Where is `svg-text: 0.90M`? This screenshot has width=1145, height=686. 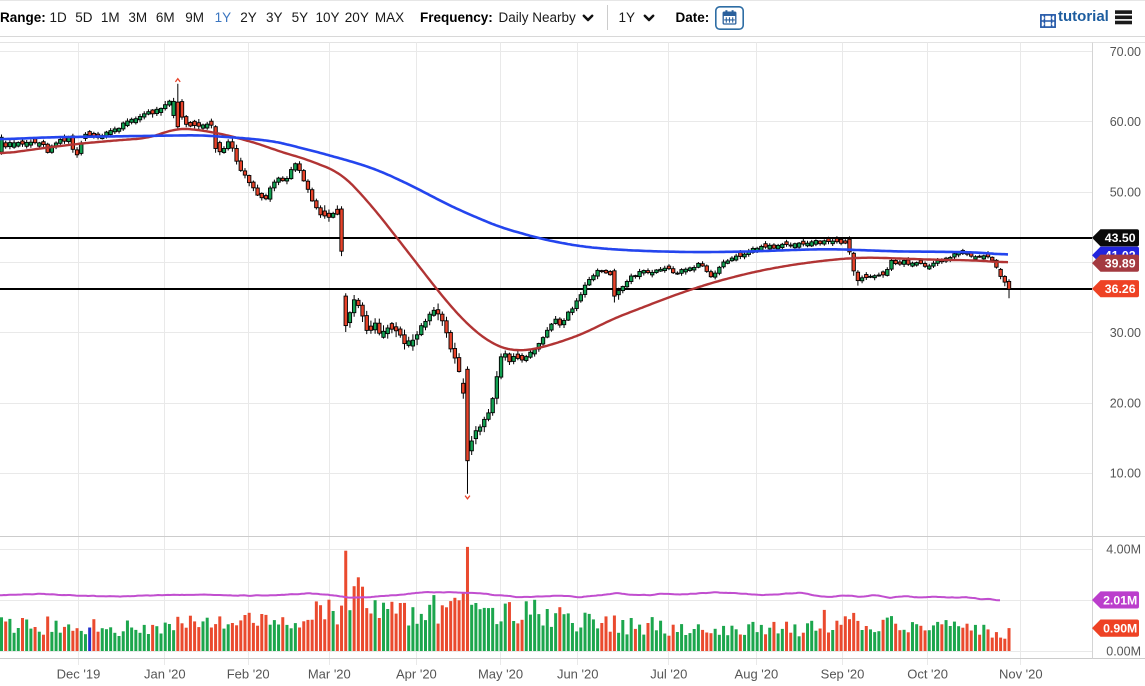 svg-text: 0.90M is located at coordinates (1120, 629).